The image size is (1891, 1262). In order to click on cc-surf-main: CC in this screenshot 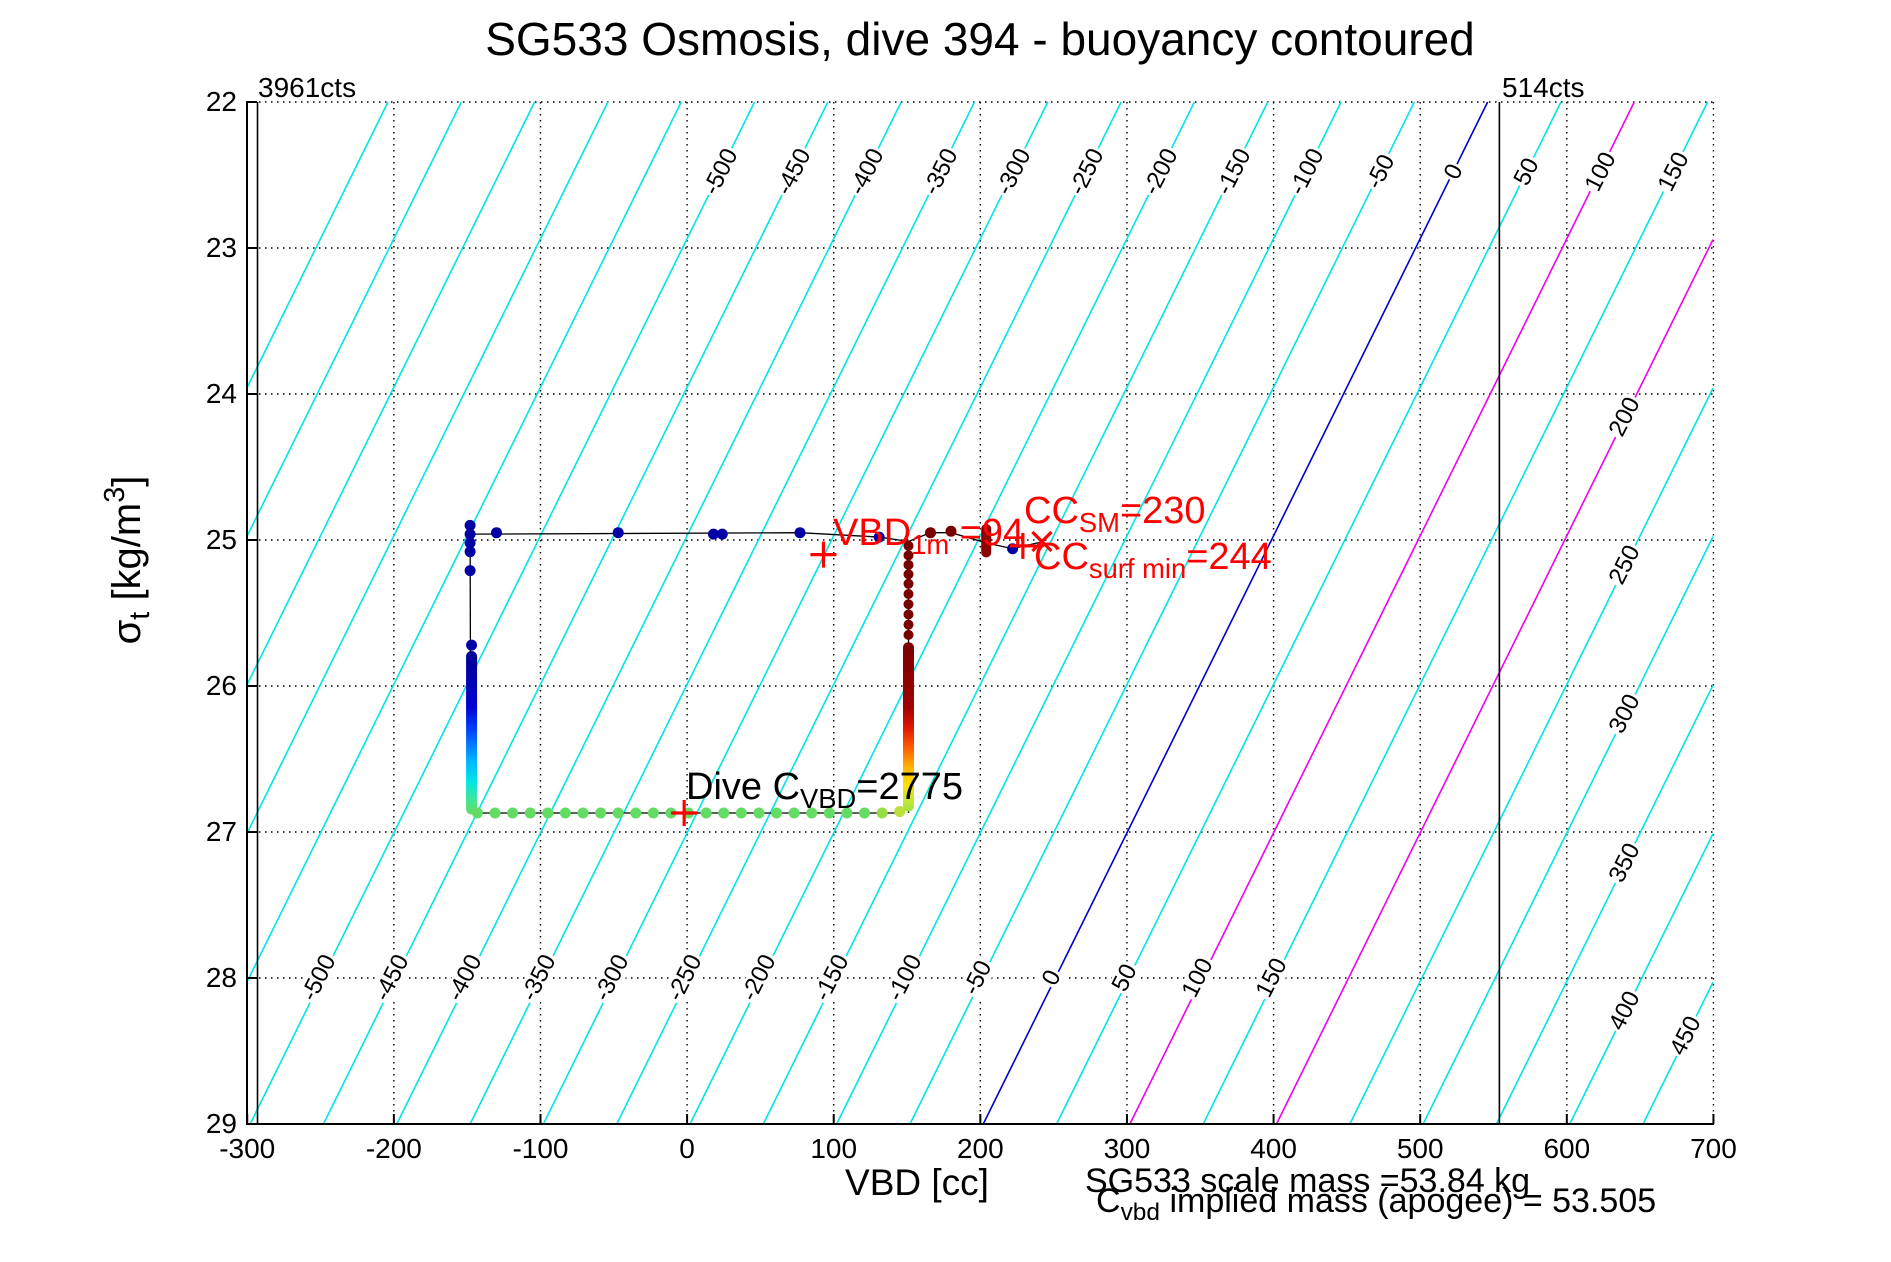, I will do `click(1061, 557)`.